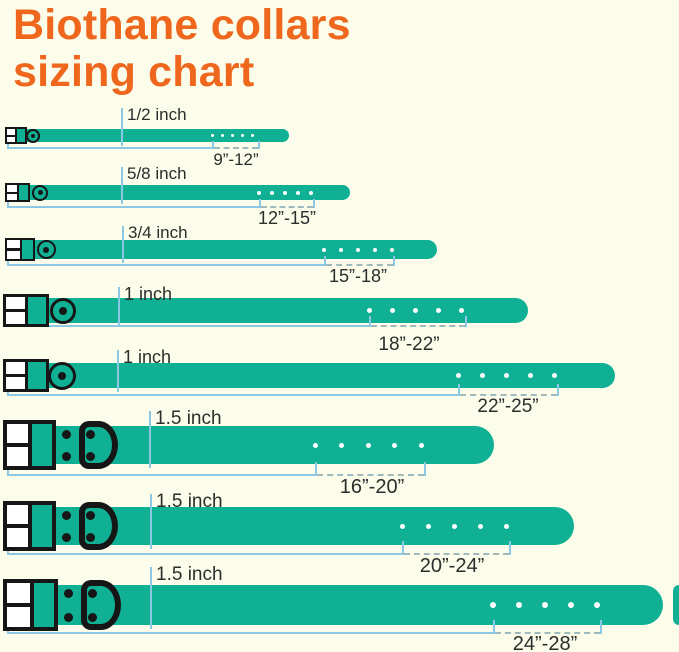  What do you see at coordinates (122, 127) in the screenshot?
I see `width-label-tick-row1` at bounding box center [122, 127].